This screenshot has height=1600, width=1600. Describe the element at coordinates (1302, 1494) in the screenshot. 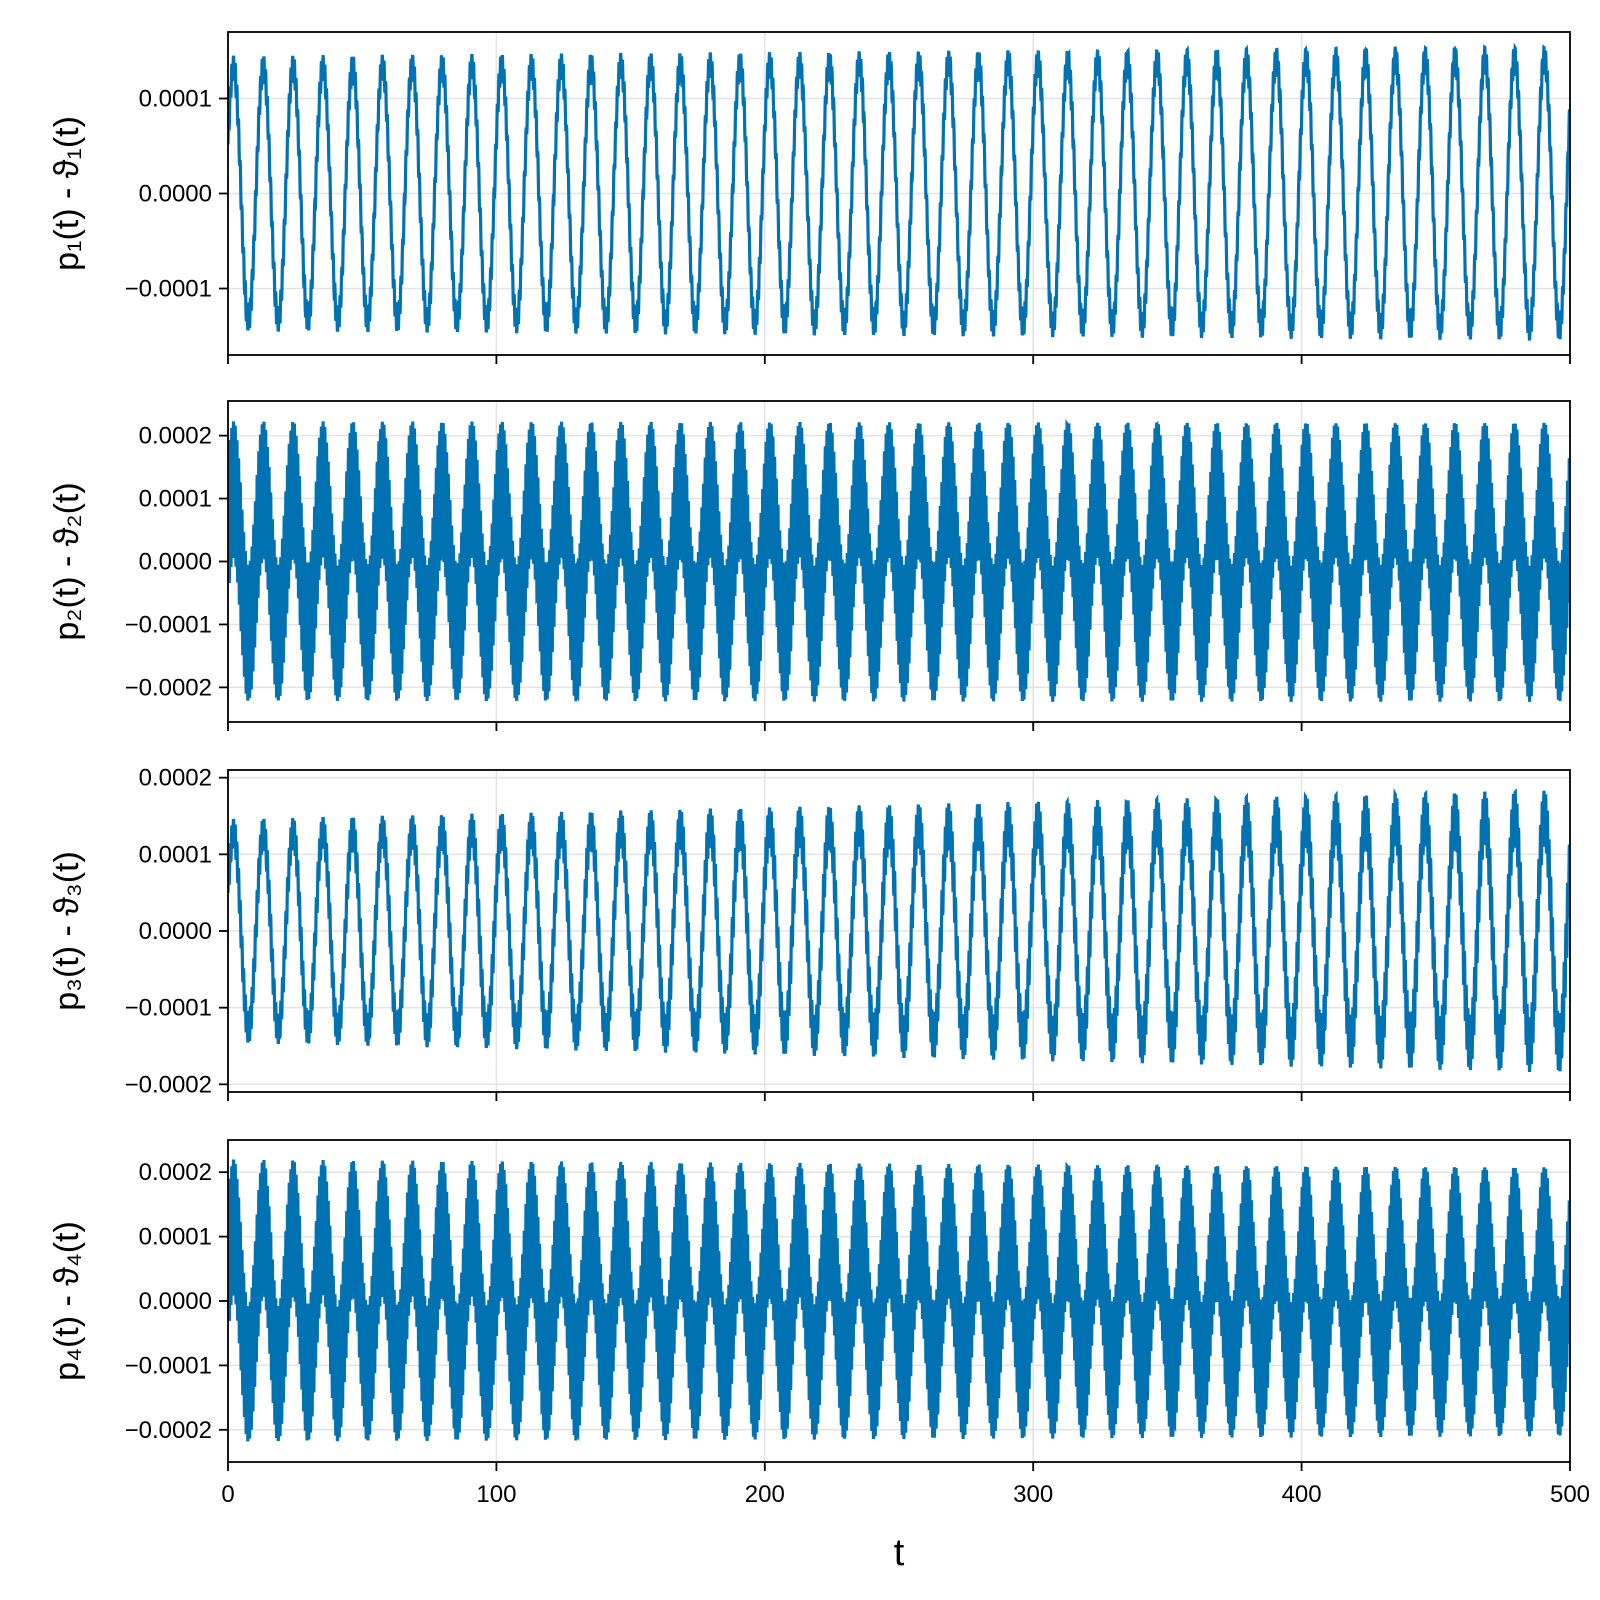

I see `xtick-label-4: 400` at that location.